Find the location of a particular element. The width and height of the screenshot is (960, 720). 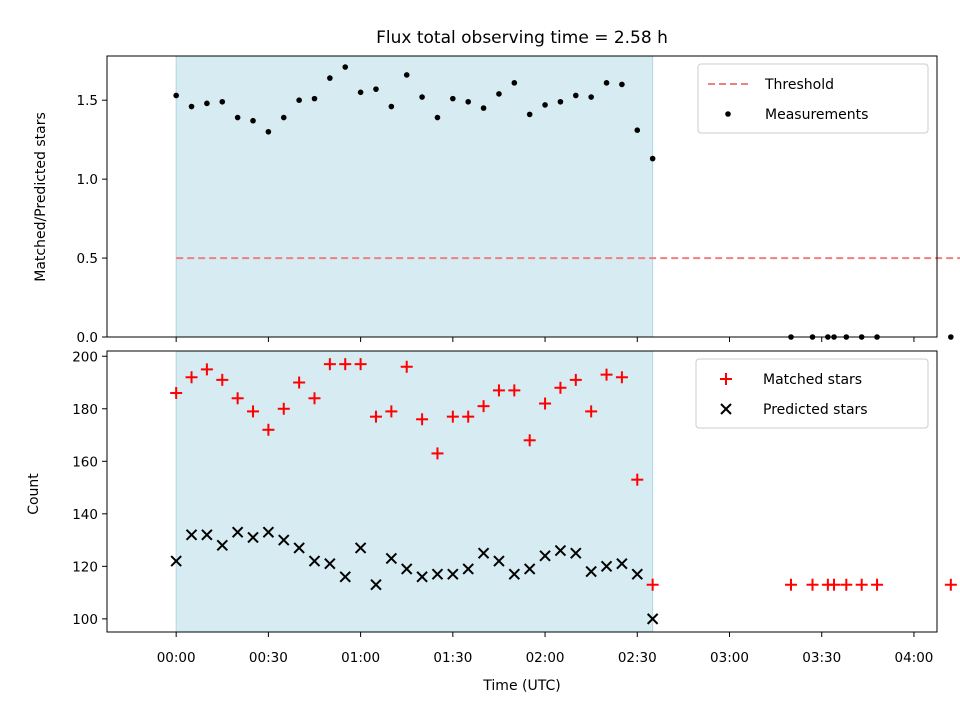

top-y-axis-label: Matched/Predicted stars is located at coordinates (41, 197).